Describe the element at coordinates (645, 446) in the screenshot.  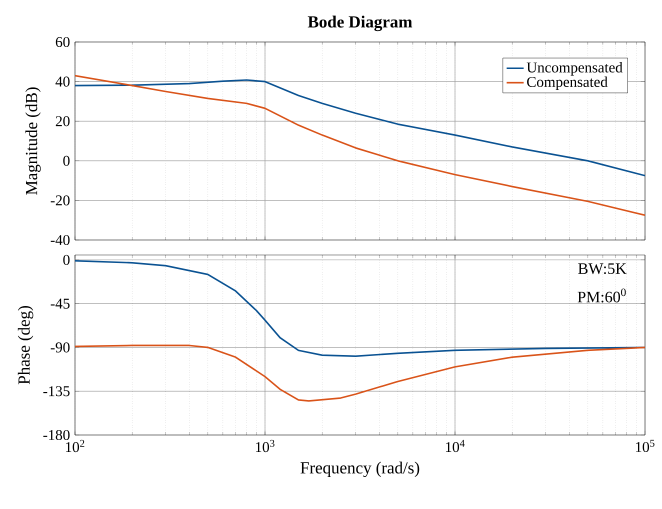
I see `x-tick-label: 10$^{5}$` at that location.